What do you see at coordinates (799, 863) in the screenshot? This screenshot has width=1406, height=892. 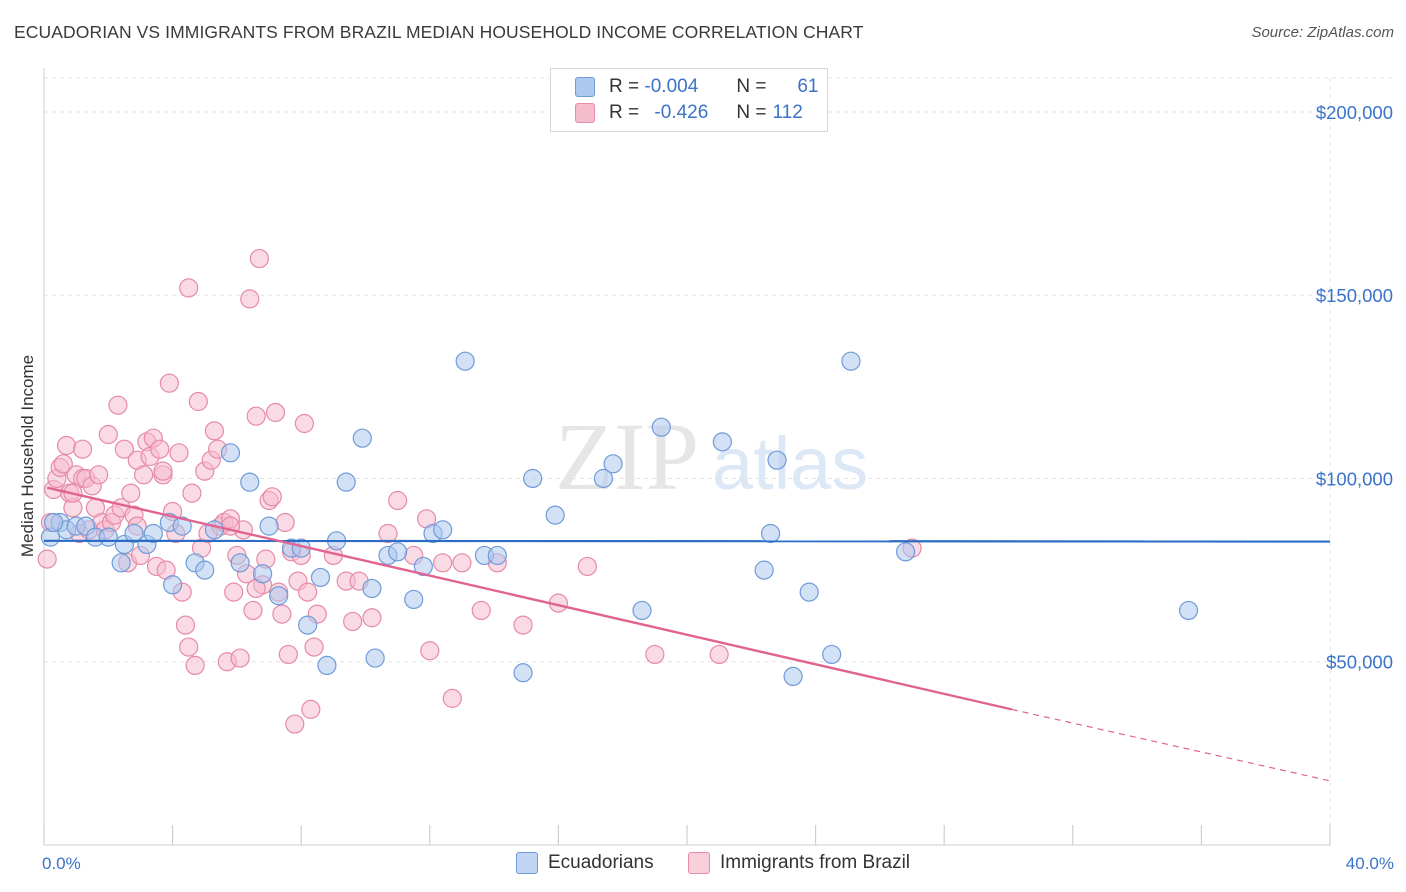 I see `legend-item-brazil: Immigrants from Brazil` at bounding box center [799, 863].